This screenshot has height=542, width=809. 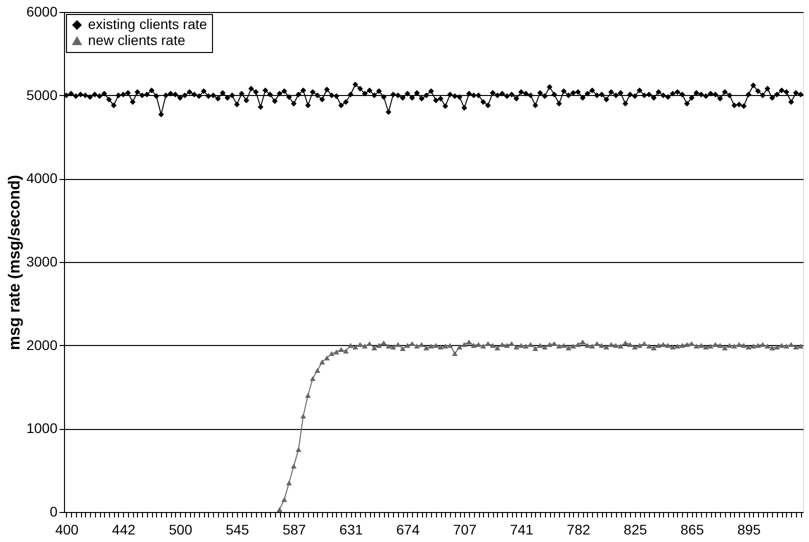 What do you see at coordinates (42, 94) in the screenshot?
I see `y-tick-label: 5000` at bounding box center [42, 94].